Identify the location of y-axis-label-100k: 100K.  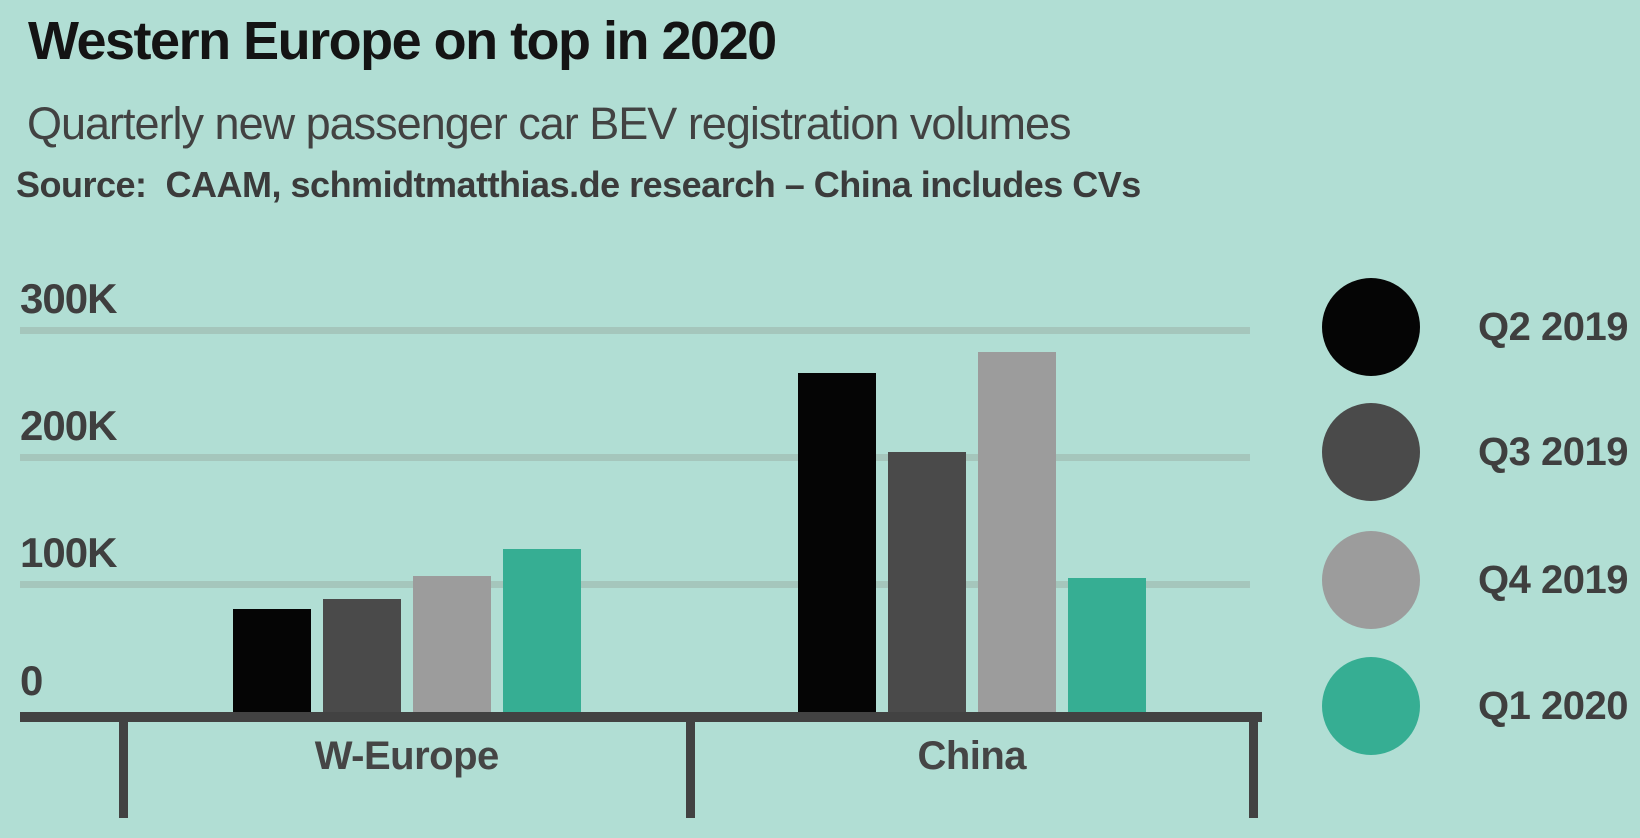
(68, 553).